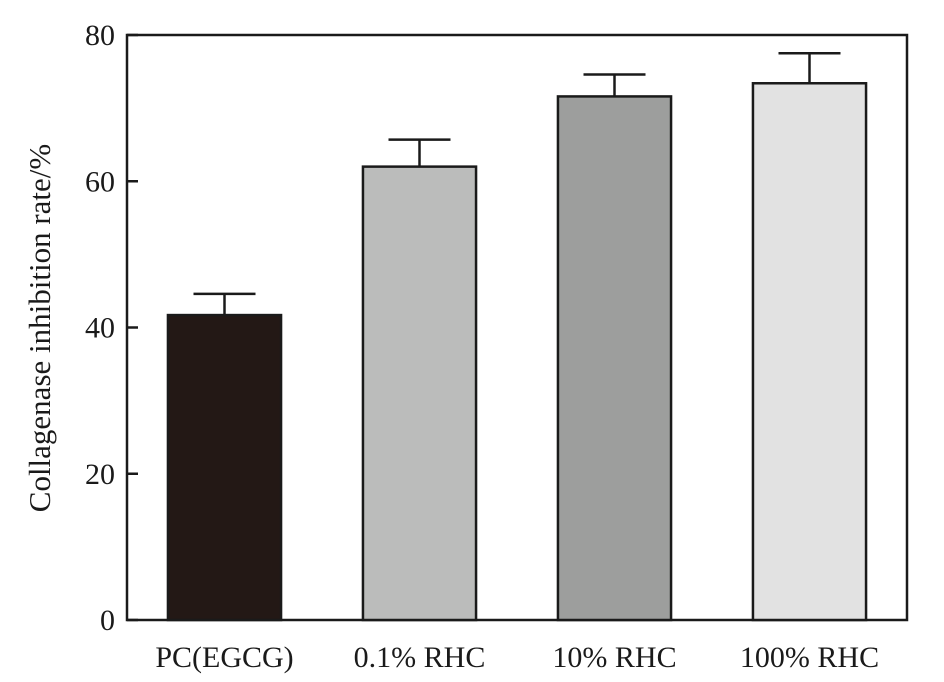  Describe the element at coordinates (224, 657) in the screenshot. I see `x-category-label: PC(EGCG)` at that location.